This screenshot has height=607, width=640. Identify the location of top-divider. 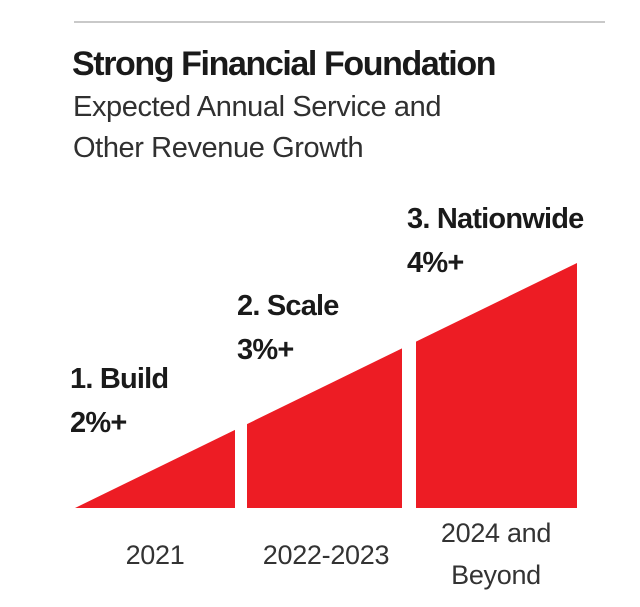
(339, 22).